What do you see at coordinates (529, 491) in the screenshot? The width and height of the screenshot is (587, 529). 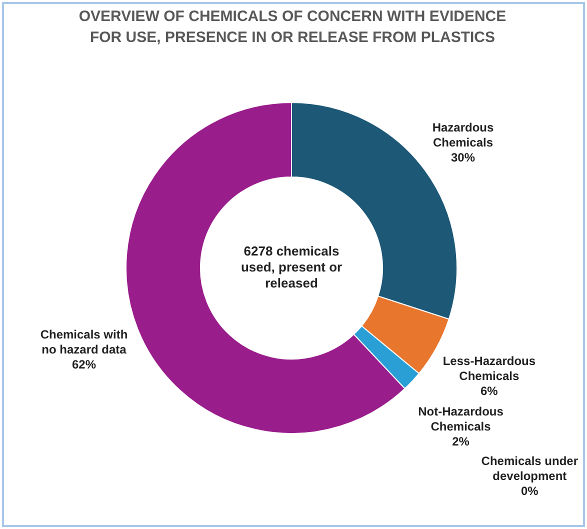 I see `text: 0%` at bounding box center [529, 491].